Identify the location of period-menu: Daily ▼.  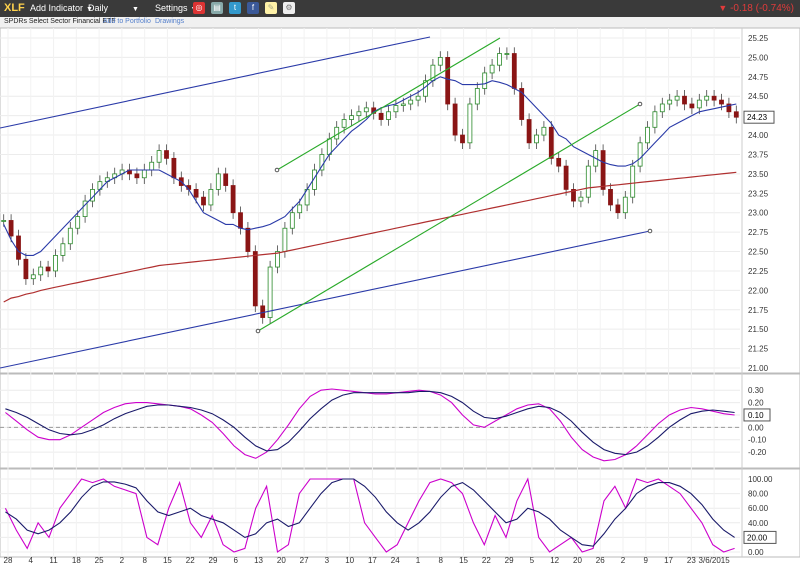
(113, 8).